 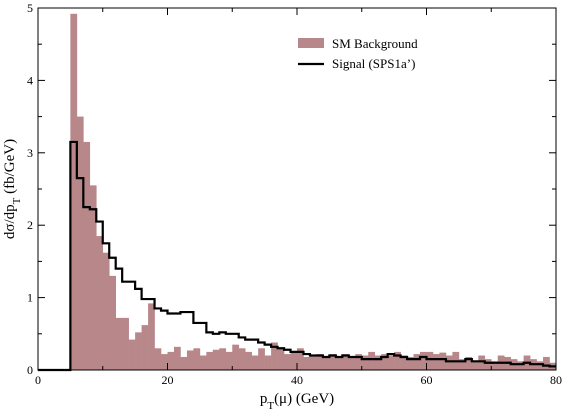 I want to click on y-tick-label: 1, so click(x=30, y=298).